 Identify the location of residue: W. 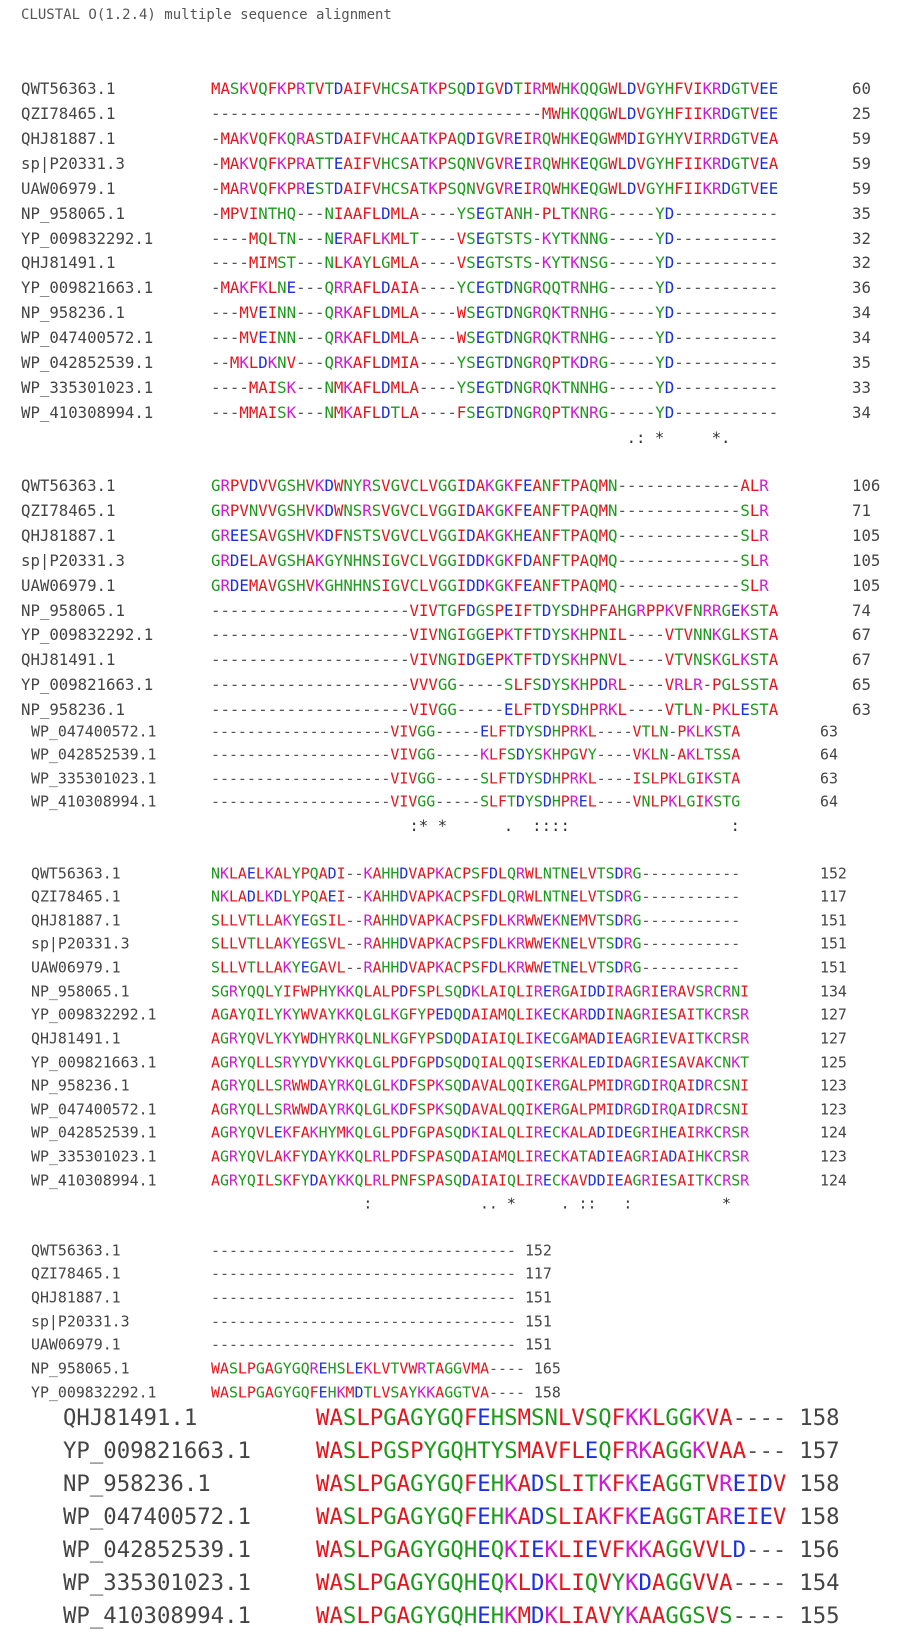
(305, 991).